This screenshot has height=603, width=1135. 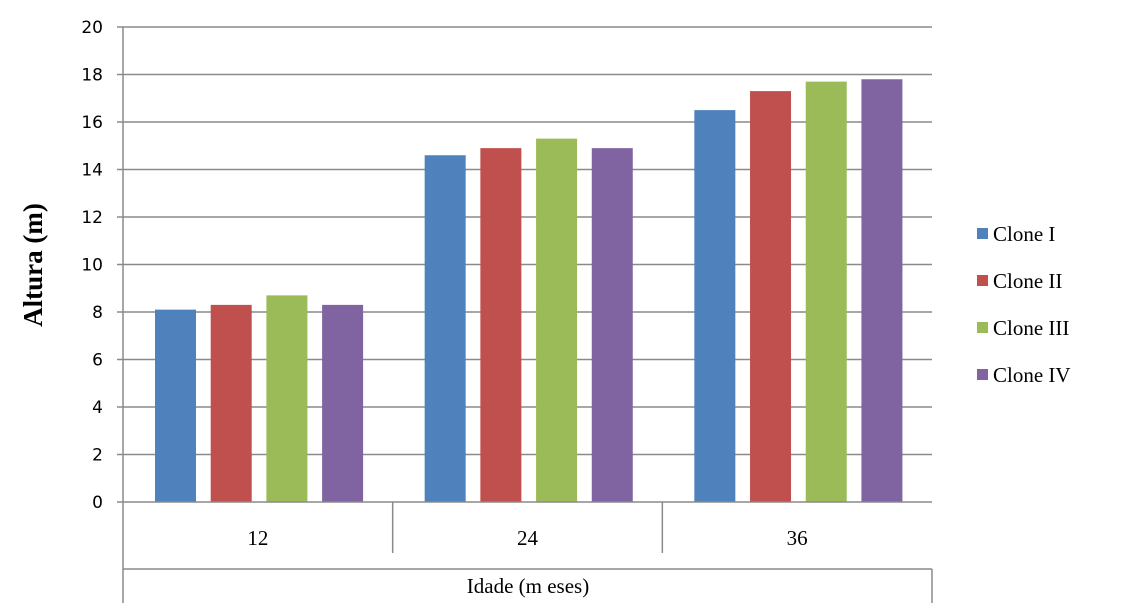 I want to click on x-category-labels: 12 24 36, so click(x=527, y=538).